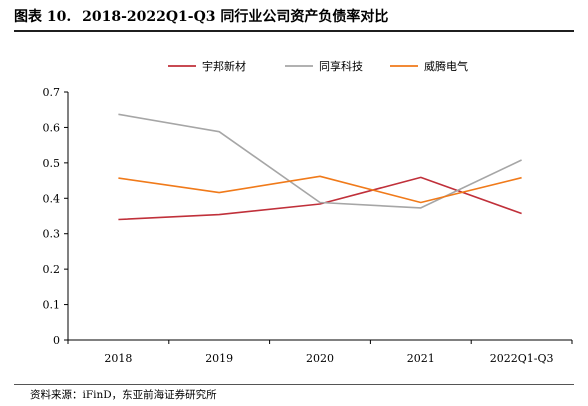 Image resolution: width=588 pixels, height=406 pixels. I want to click on x-tick-label: 2020, so click(320, 358).